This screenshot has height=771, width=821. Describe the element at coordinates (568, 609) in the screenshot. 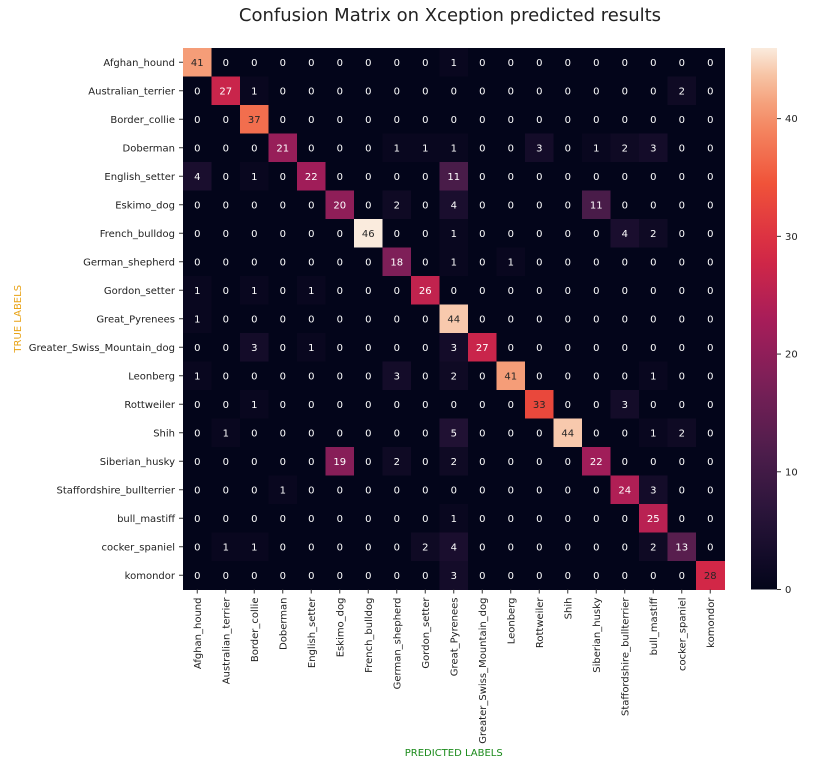

I see `x-tick-label: Shih` at that location.